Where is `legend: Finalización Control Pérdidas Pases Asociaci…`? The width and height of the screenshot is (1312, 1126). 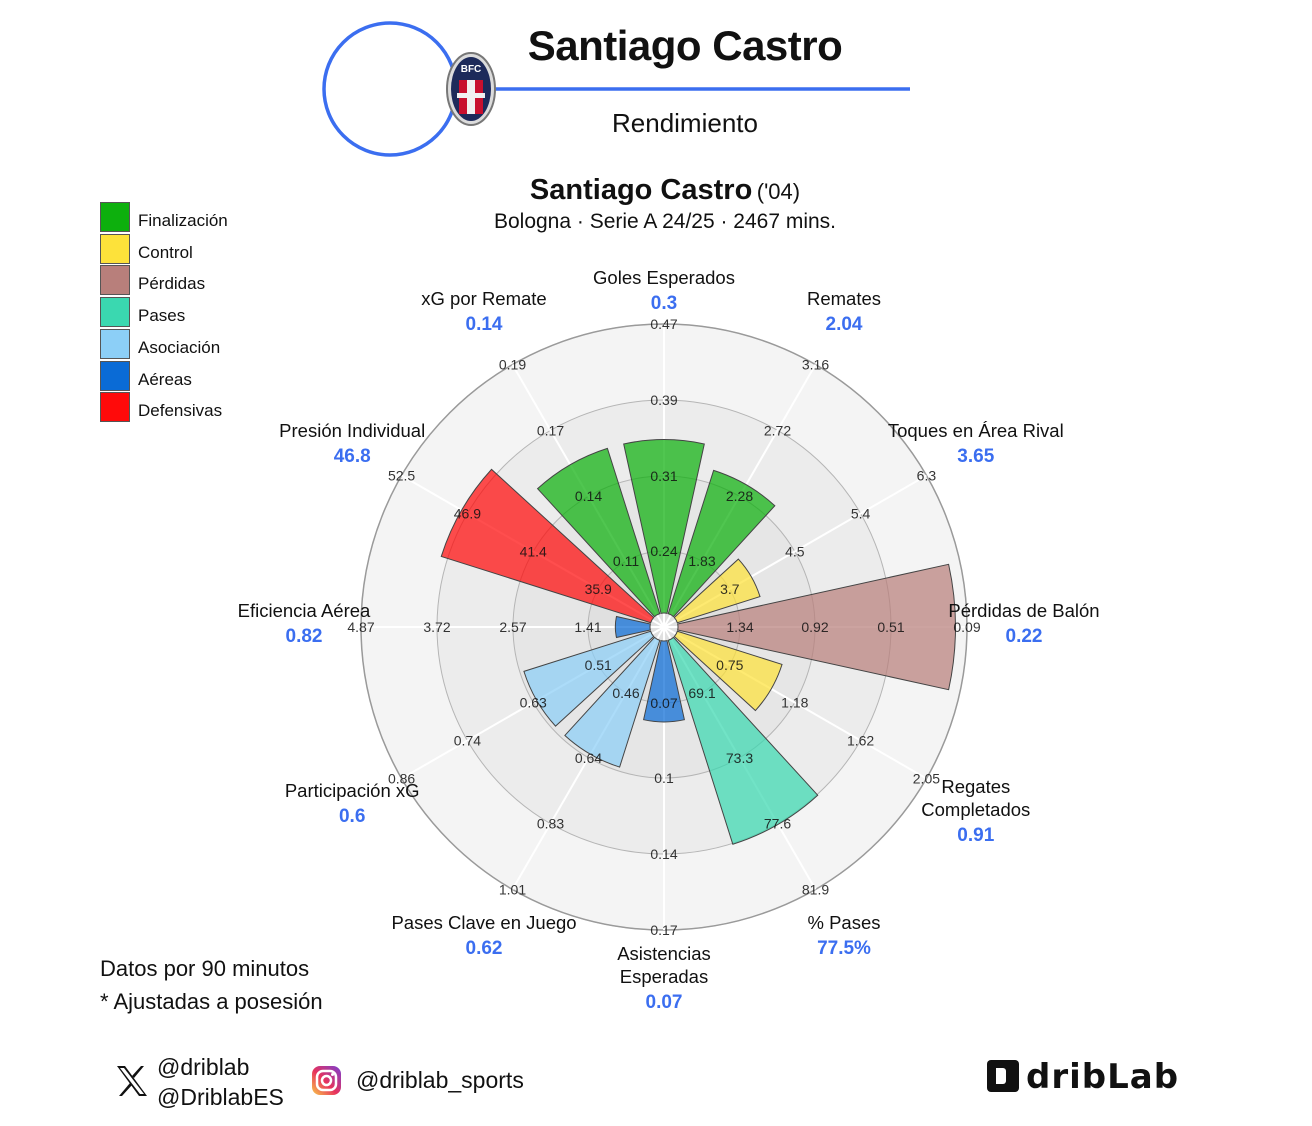 legend: Finalización Control Pérdidas Pases Asociaci… is located at coordinates (190, 317).